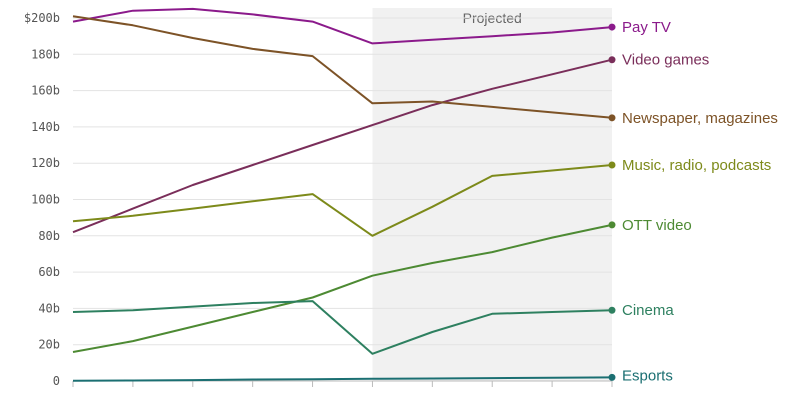  I want to click on y-tick-label: 20b, so click(49, 345).